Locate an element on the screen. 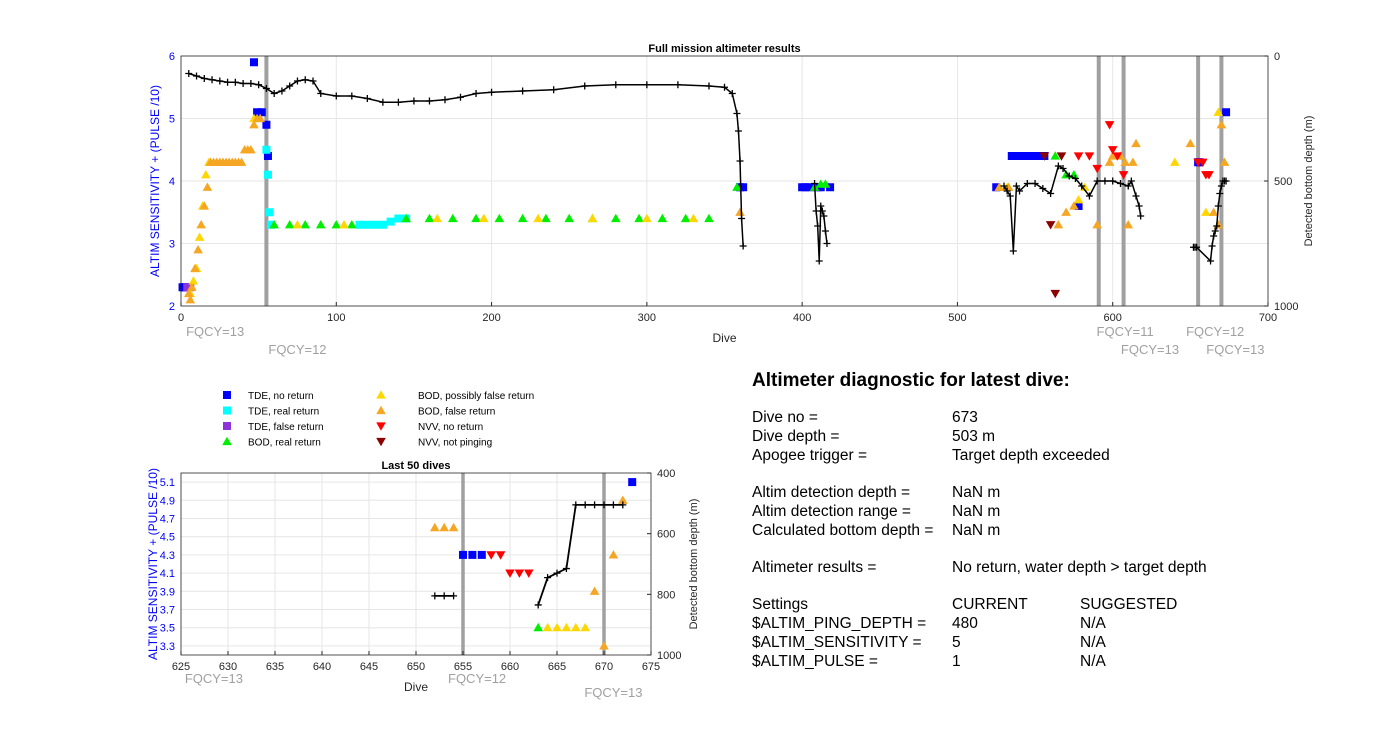 The height and width of the screenshot is (737, 1400). last50-y2-tick-label: 400 is located at coordinates (666, 474).